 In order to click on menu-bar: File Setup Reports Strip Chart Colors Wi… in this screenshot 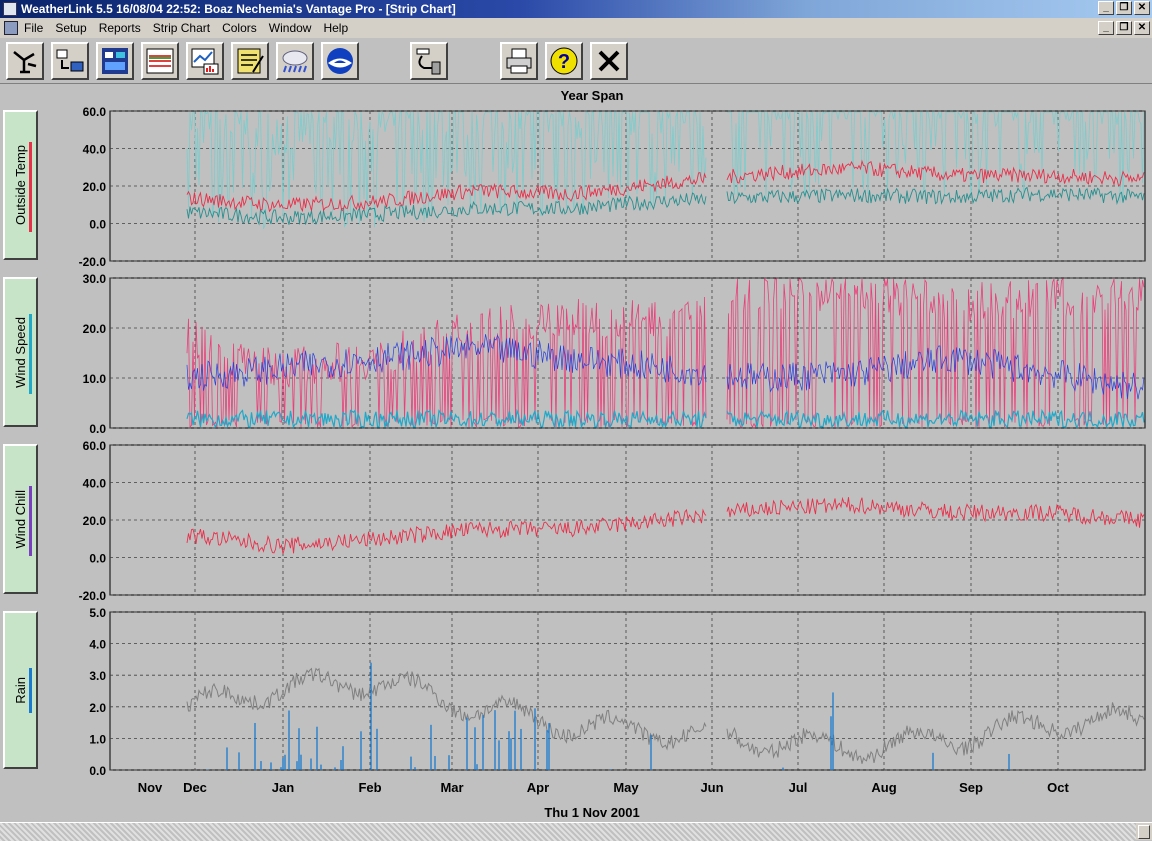, I will do `click(576, 28)`.